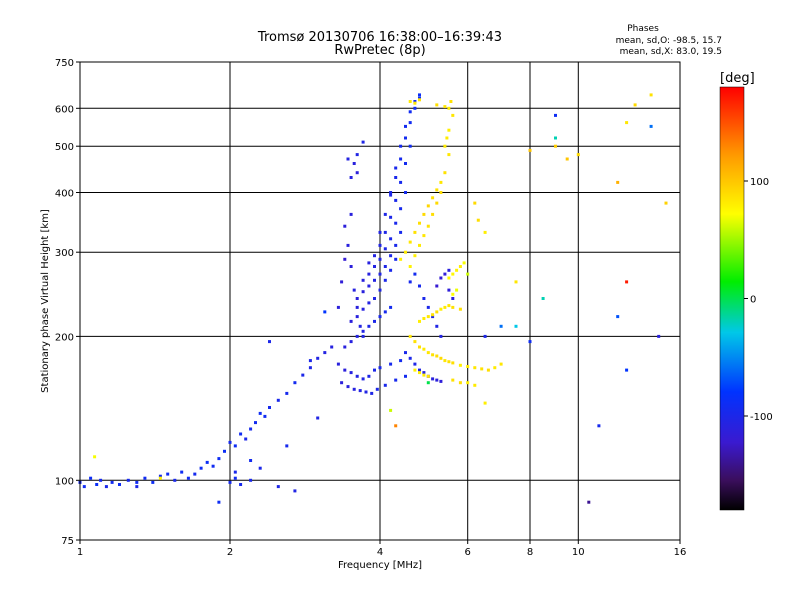 The image size is (800, 604). What do you see at coordinates (64, 253) in the screenshot?
I see `y-tick-label: 300` at bounding box center [64, 253].